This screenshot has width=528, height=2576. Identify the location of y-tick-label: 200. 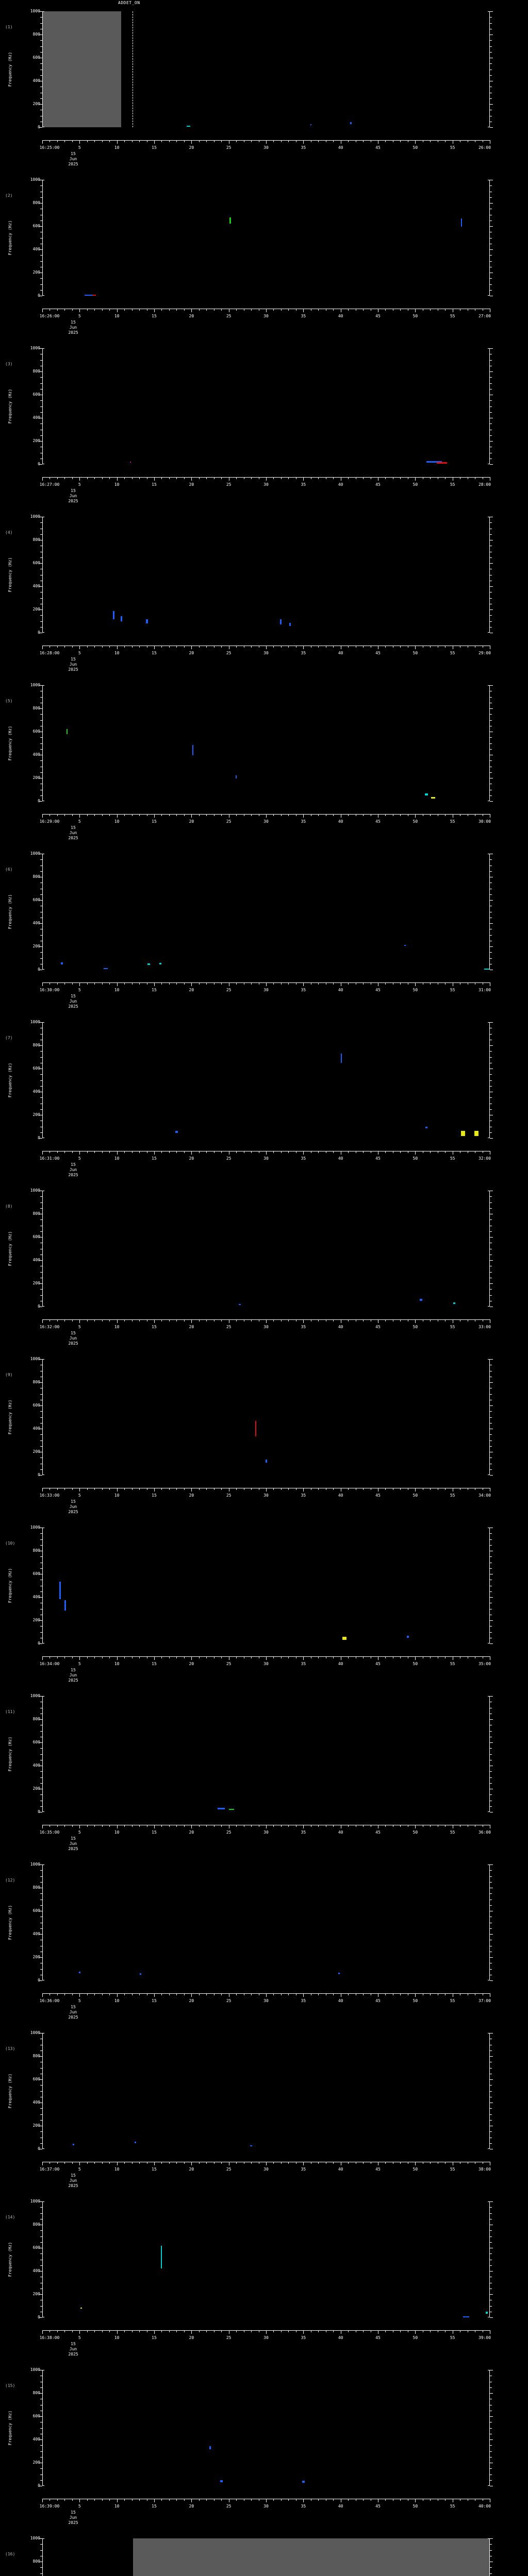
(36, 1788).